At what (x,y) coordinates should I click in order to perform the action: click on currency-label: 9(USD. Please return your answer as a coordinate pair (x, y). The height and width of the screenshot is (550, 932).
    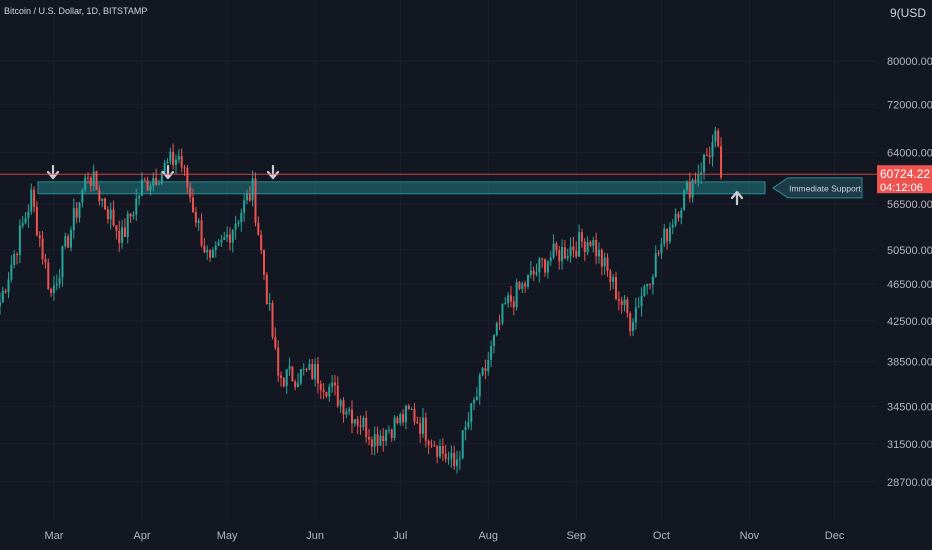
    Looking at the image, I should click on (908, 13).